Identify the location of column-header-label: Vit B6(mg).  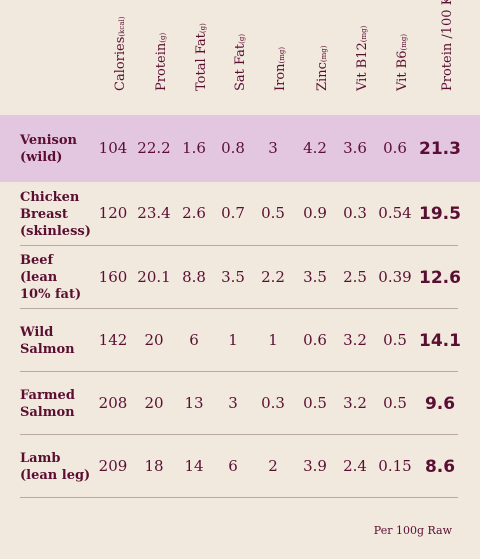
(402, 62).